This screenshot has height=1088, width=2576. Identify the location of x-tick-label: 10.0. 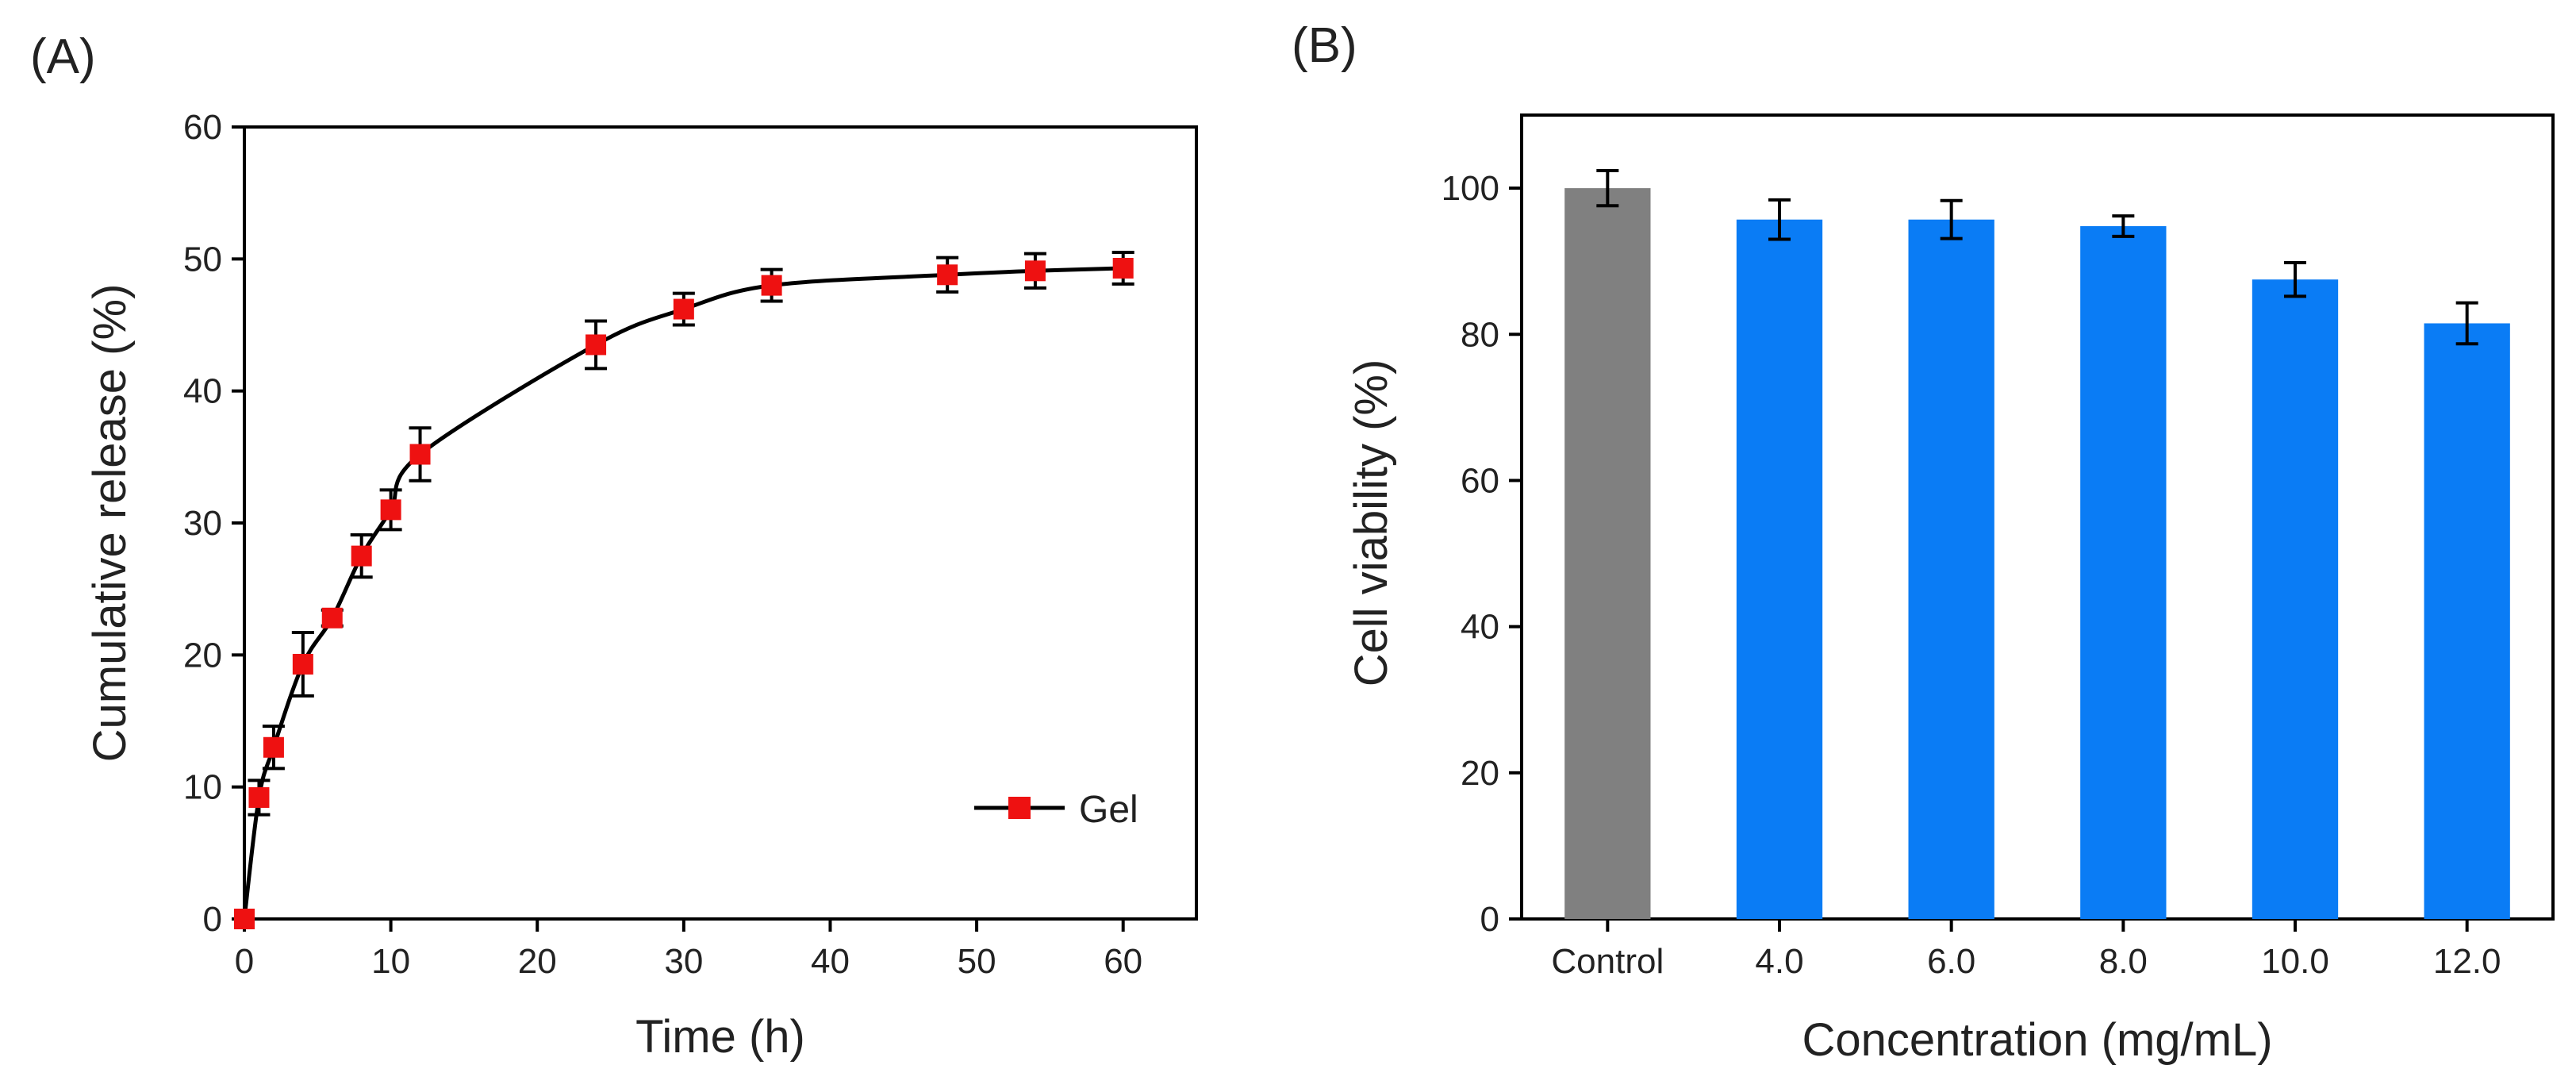
(2295, 961).